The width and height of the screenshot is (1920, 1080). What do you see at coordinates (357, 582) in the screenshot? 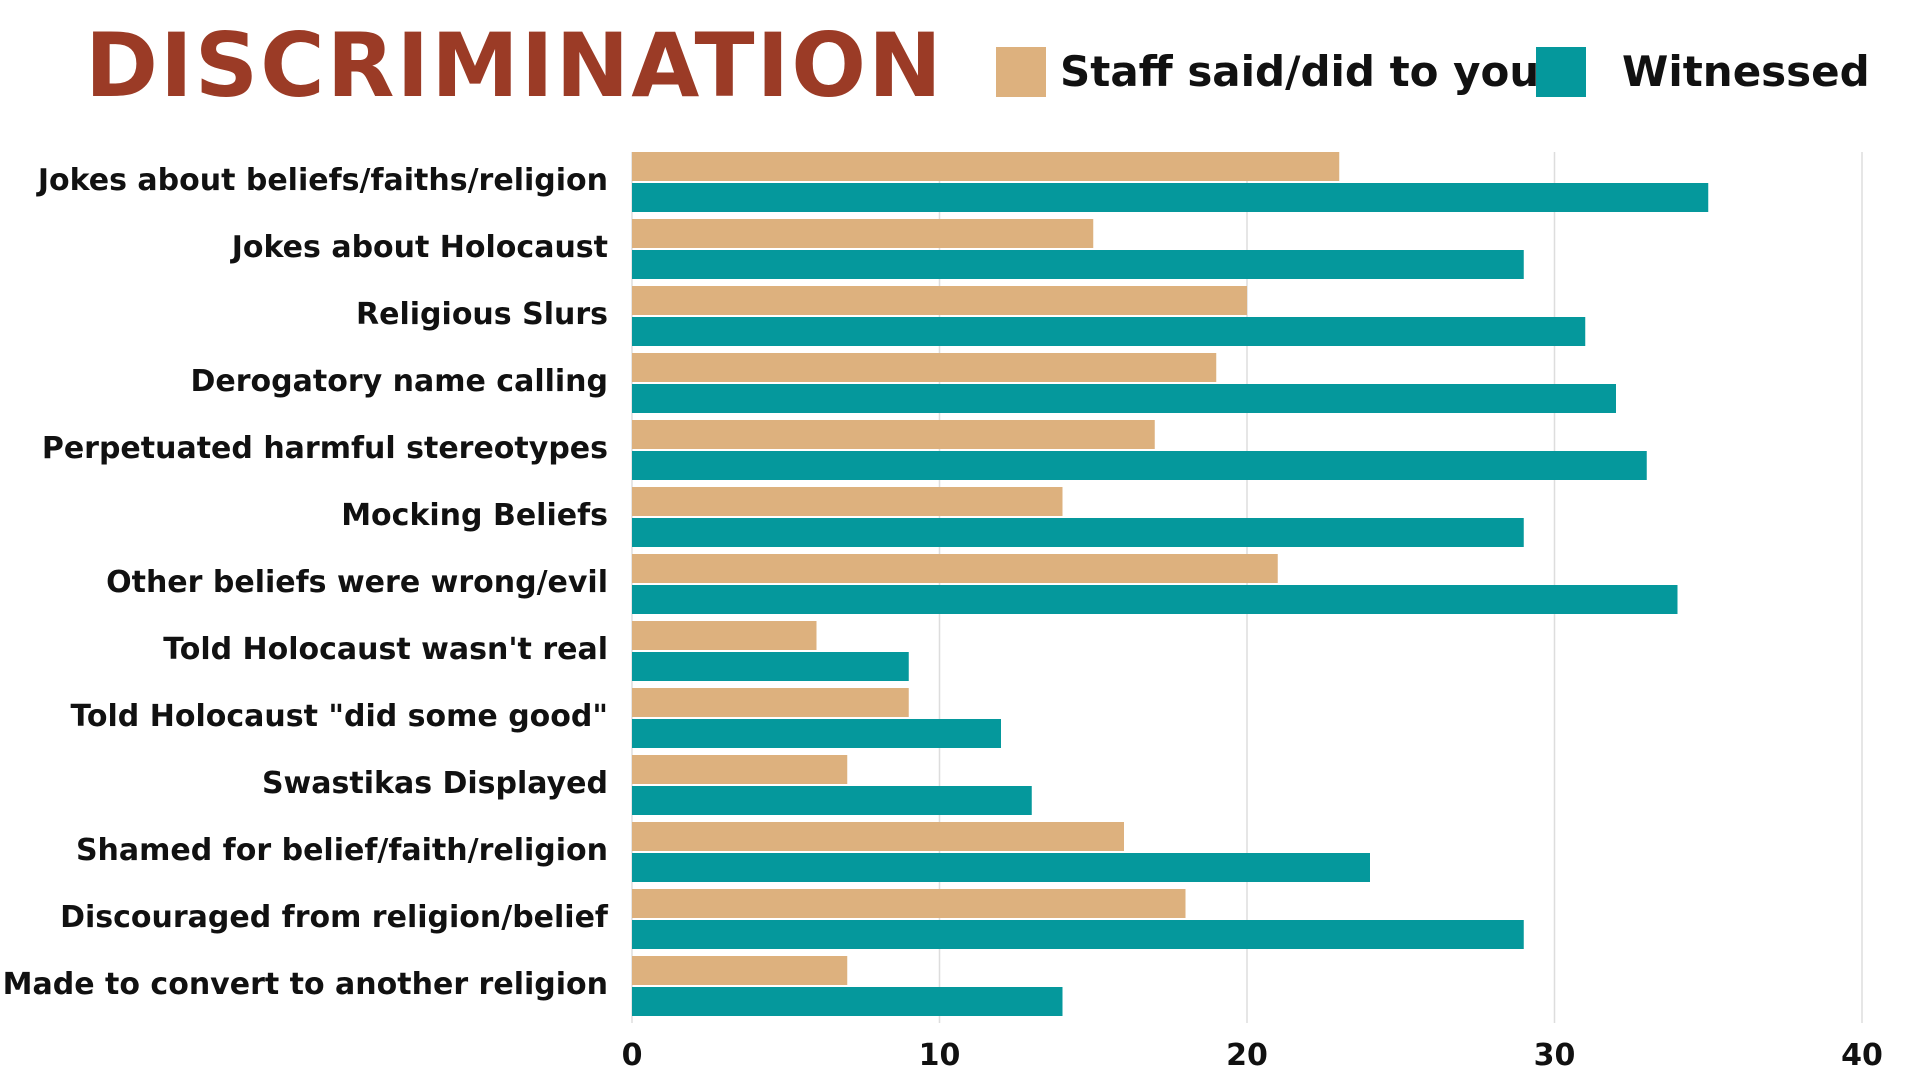
I see `category-label-6: Other beliefs were wrong/evil` at bounding box center [357, 582].